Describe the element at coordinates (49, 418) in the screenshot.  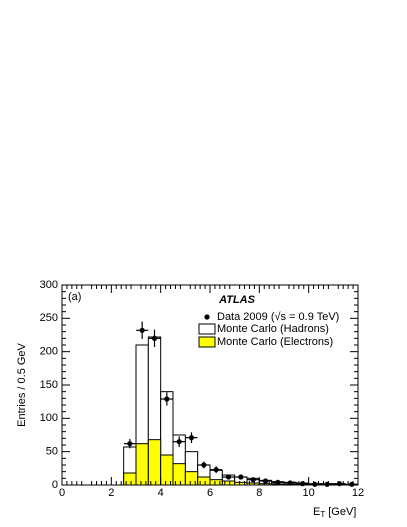
I see `y-tick-label: 100` at that location.